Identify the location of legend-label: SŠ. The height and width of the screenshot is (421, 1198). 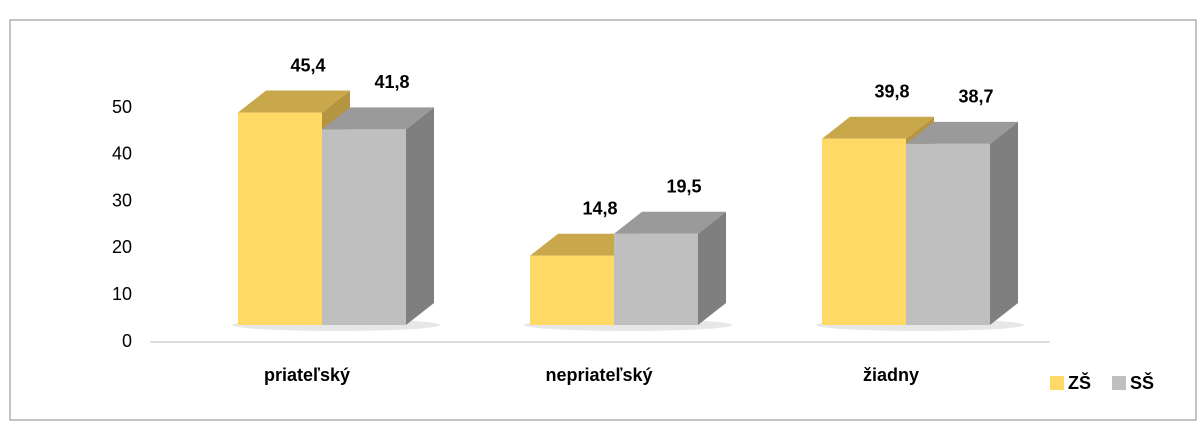
(1142, 382).